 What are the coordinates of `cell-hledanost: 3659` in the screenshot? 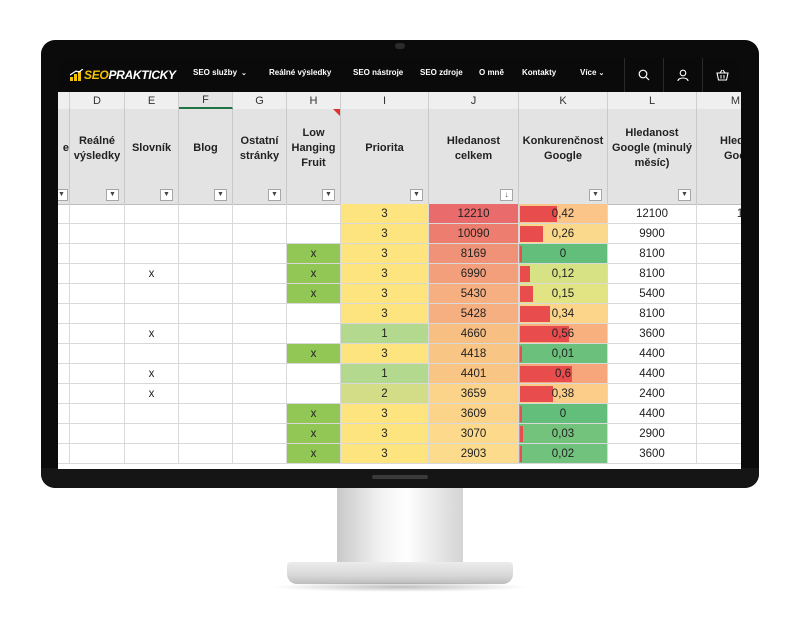 It's located at (474, 394).